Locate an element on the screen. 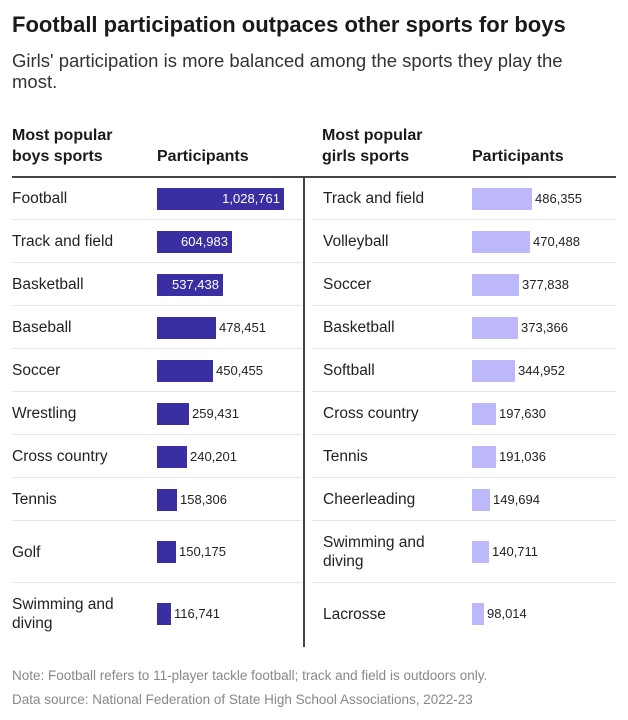  boys-sport-header: Most popular boys sports is located at coordinates (62, 146).